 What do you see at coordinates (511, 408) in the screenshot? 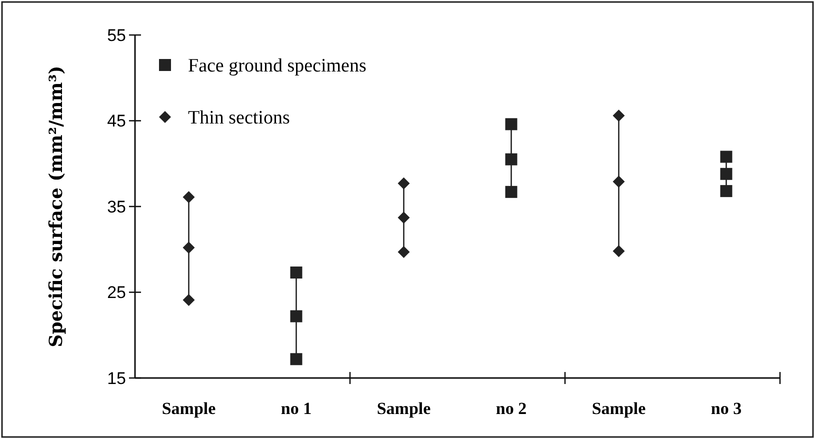
I see `x-tick-label: no 2` at bounding box center [511, 408].